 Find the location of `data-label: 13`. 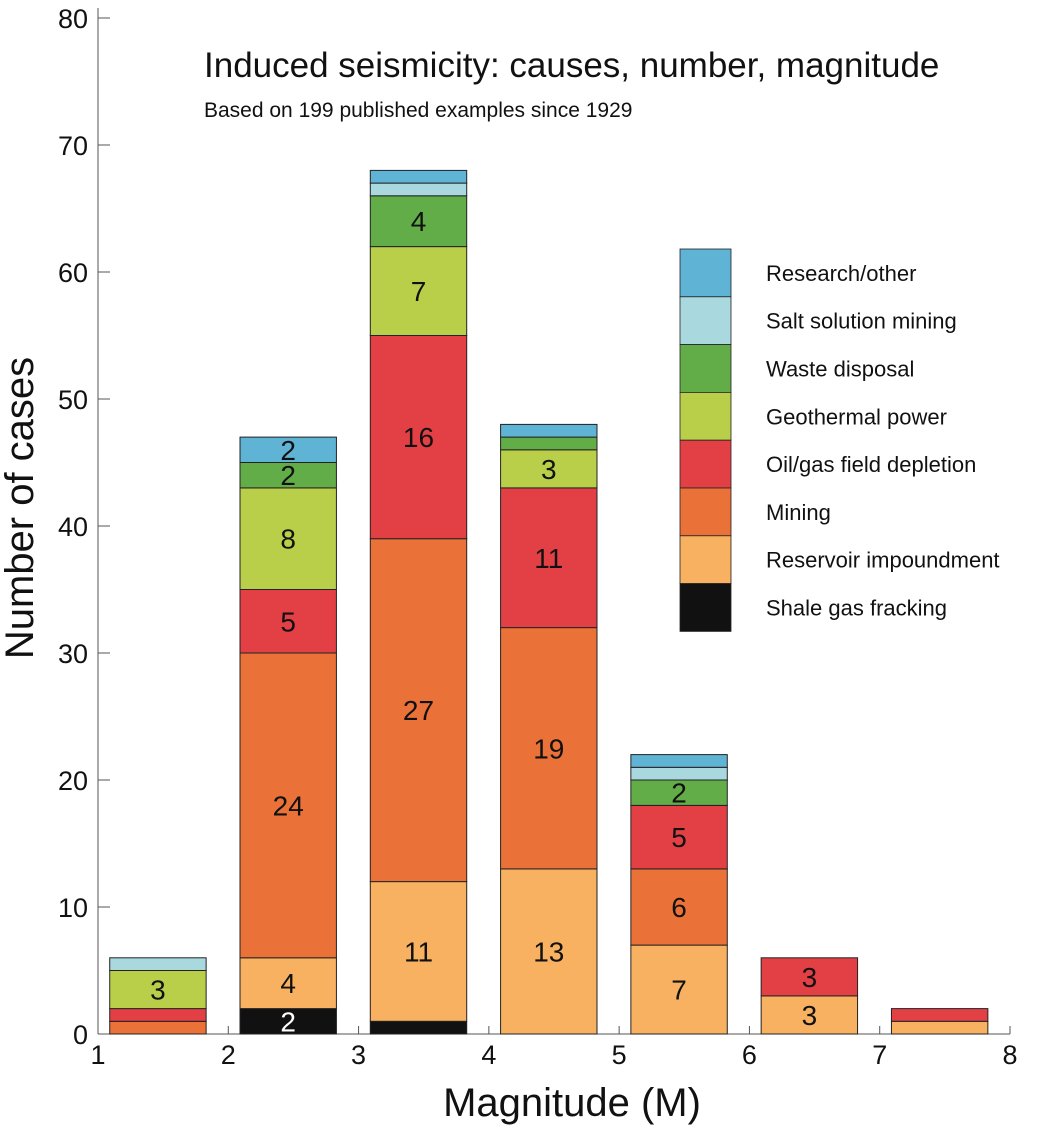

data-label: 13 is located at coordinates (548, 951).